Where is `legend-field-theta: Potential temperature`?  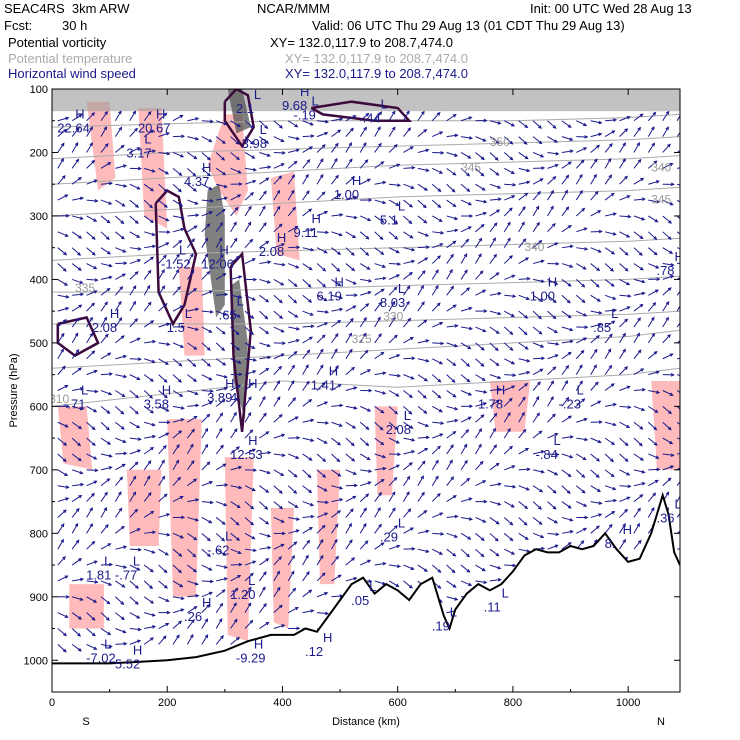
legend-field-theta: Potential temperature is located at coordinates (70, 58).